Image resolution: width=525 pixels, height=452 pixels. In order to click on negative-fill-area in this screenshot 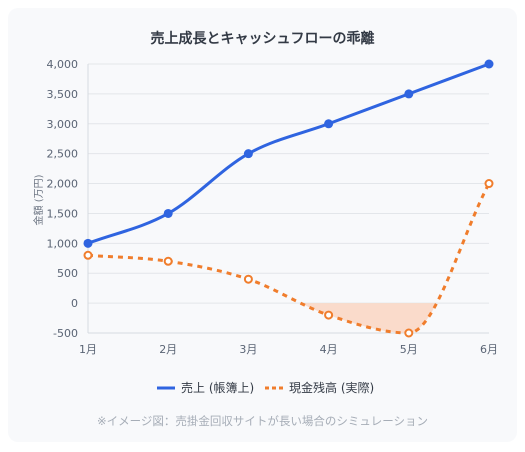, I will do `click(367, 318)`.